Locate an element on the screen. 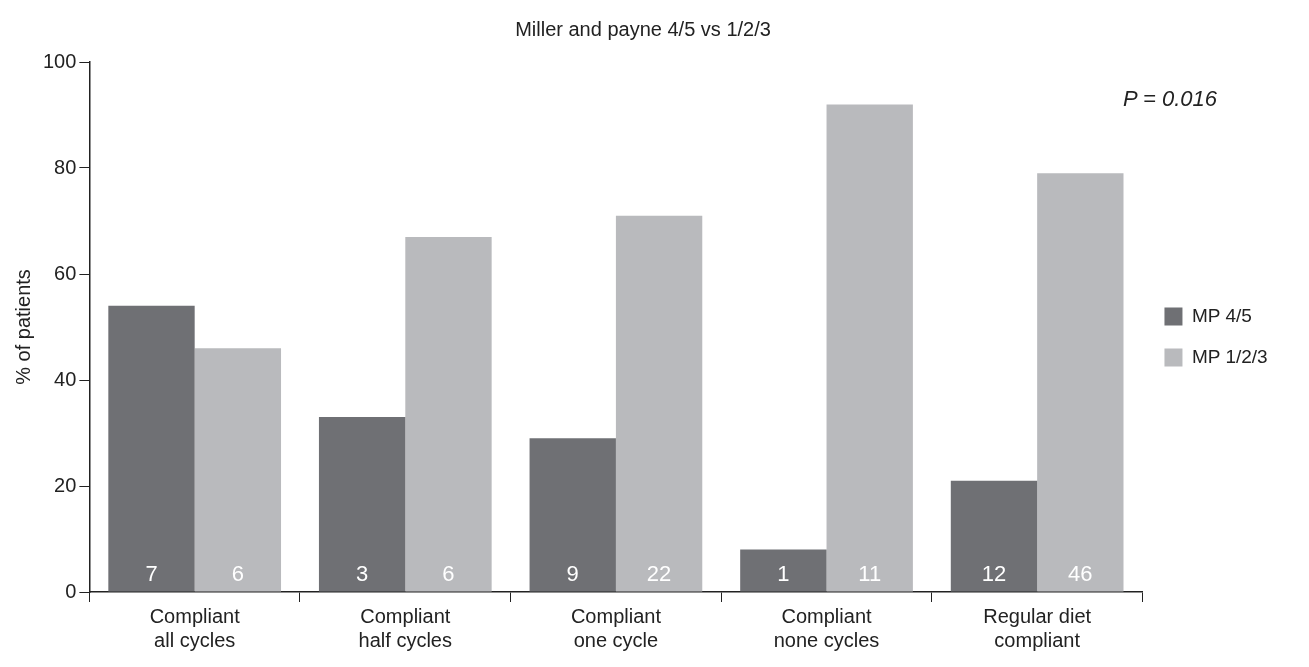 The image size is (1309, 667). y-tick-label: 0 is located at coordinates (71, 590).